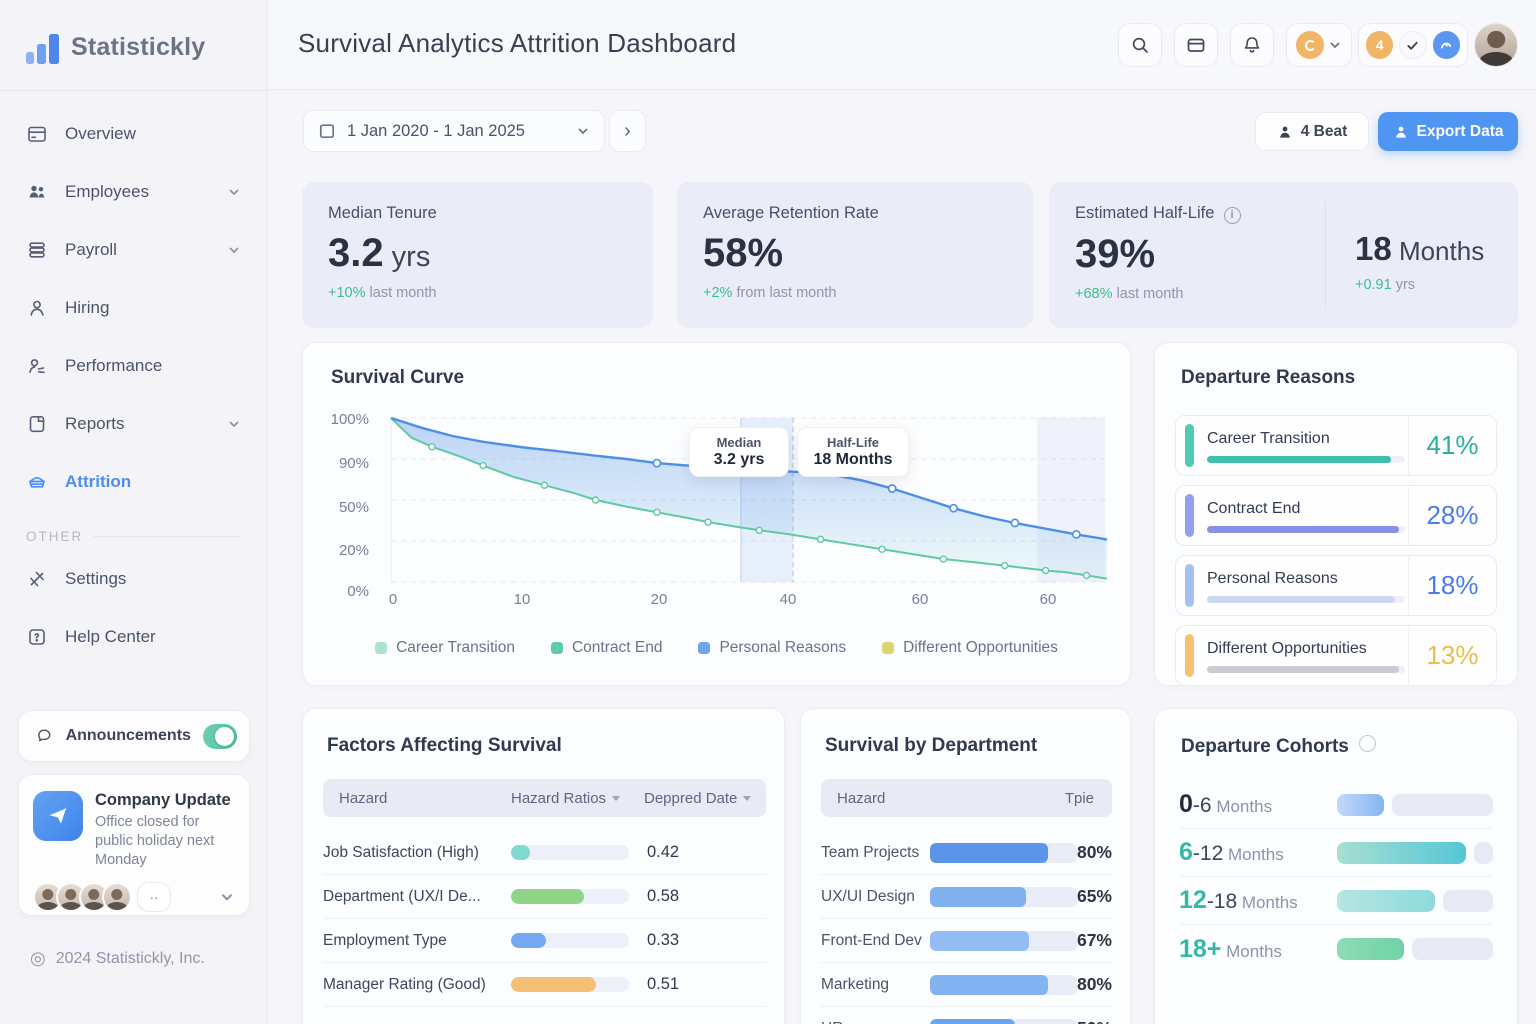 This screenshot has height=1024, width=1536. What do you see at coordinates (133, 424) in the screenshot?
I see `sidebar-item-reports: Reports` at bounding box center [133, 424].